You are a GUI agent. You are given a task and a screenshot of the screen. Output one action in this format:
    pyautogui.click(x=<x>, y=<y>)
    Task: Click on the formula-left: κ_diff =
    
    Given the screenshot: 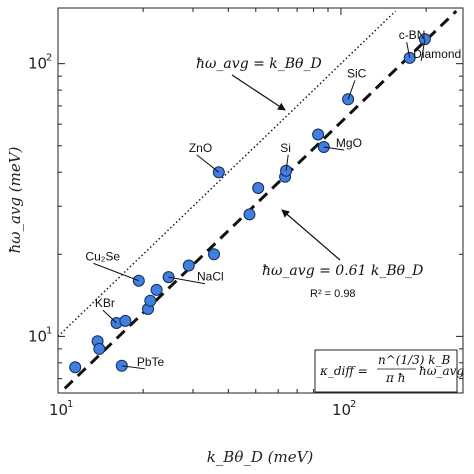 What is the action you would take?
    pyautogui.click(x=343, y=371)
    